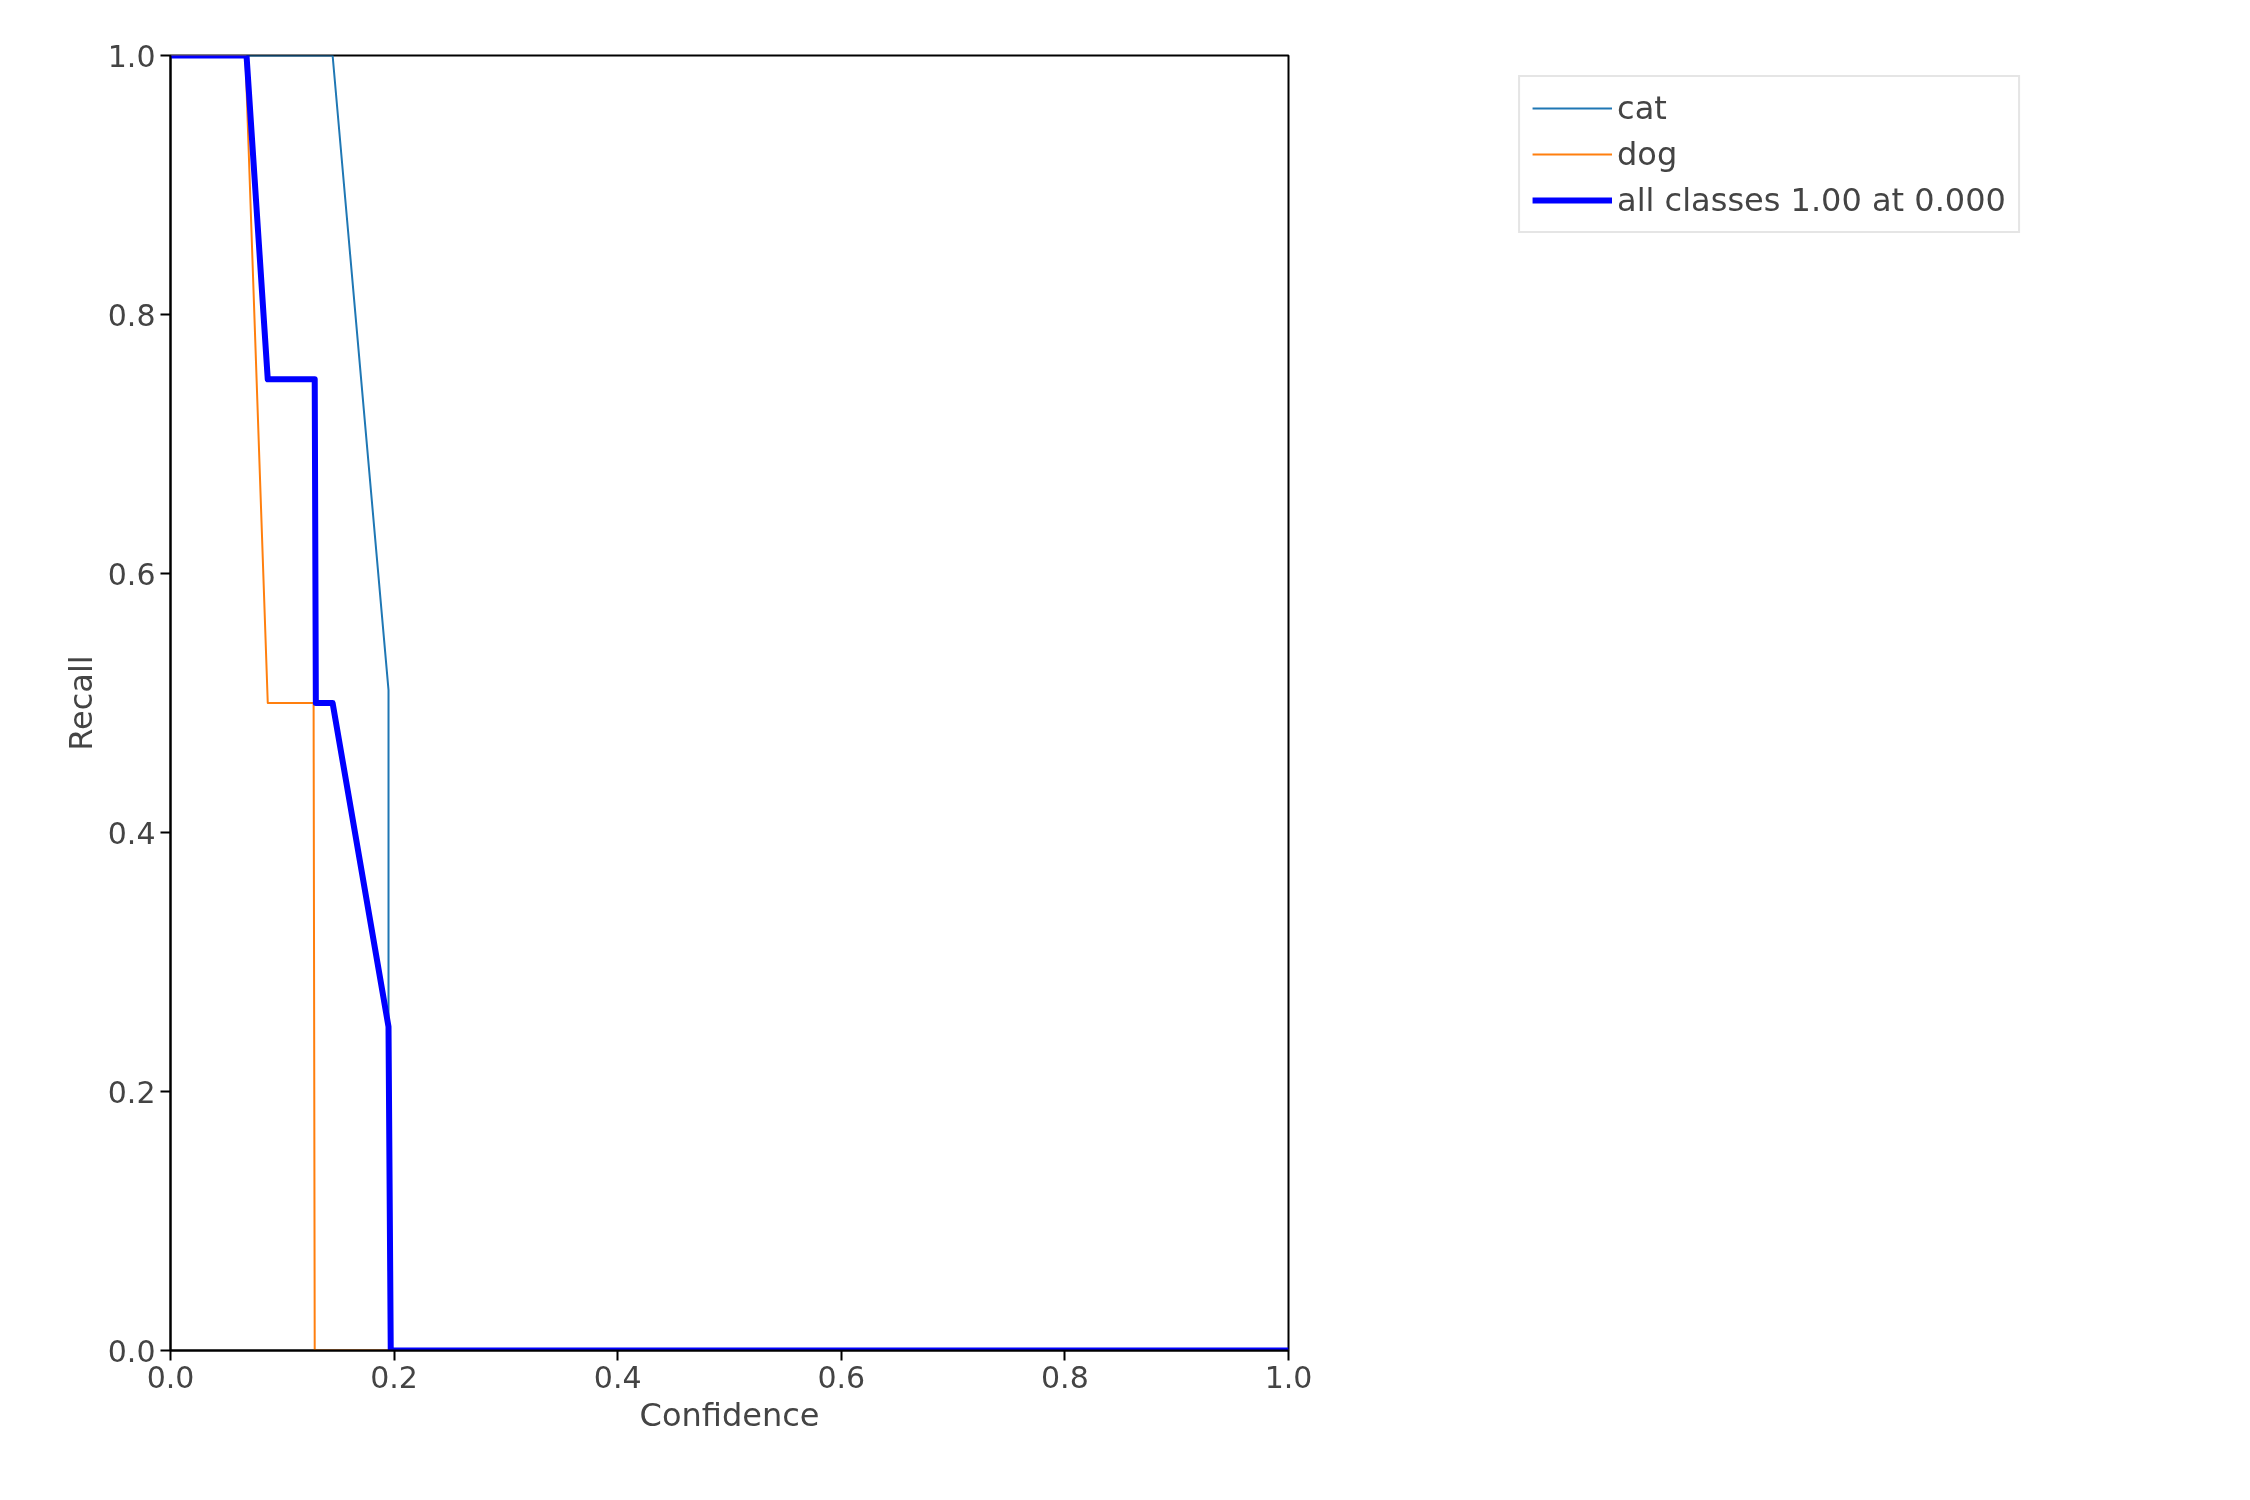 The height and width of the screenshot is (1500, 2250). What do you see at coordinates (1642, 108) in the screenshot?
I see `legend-label: cat` at bounding box center [1642, 108].